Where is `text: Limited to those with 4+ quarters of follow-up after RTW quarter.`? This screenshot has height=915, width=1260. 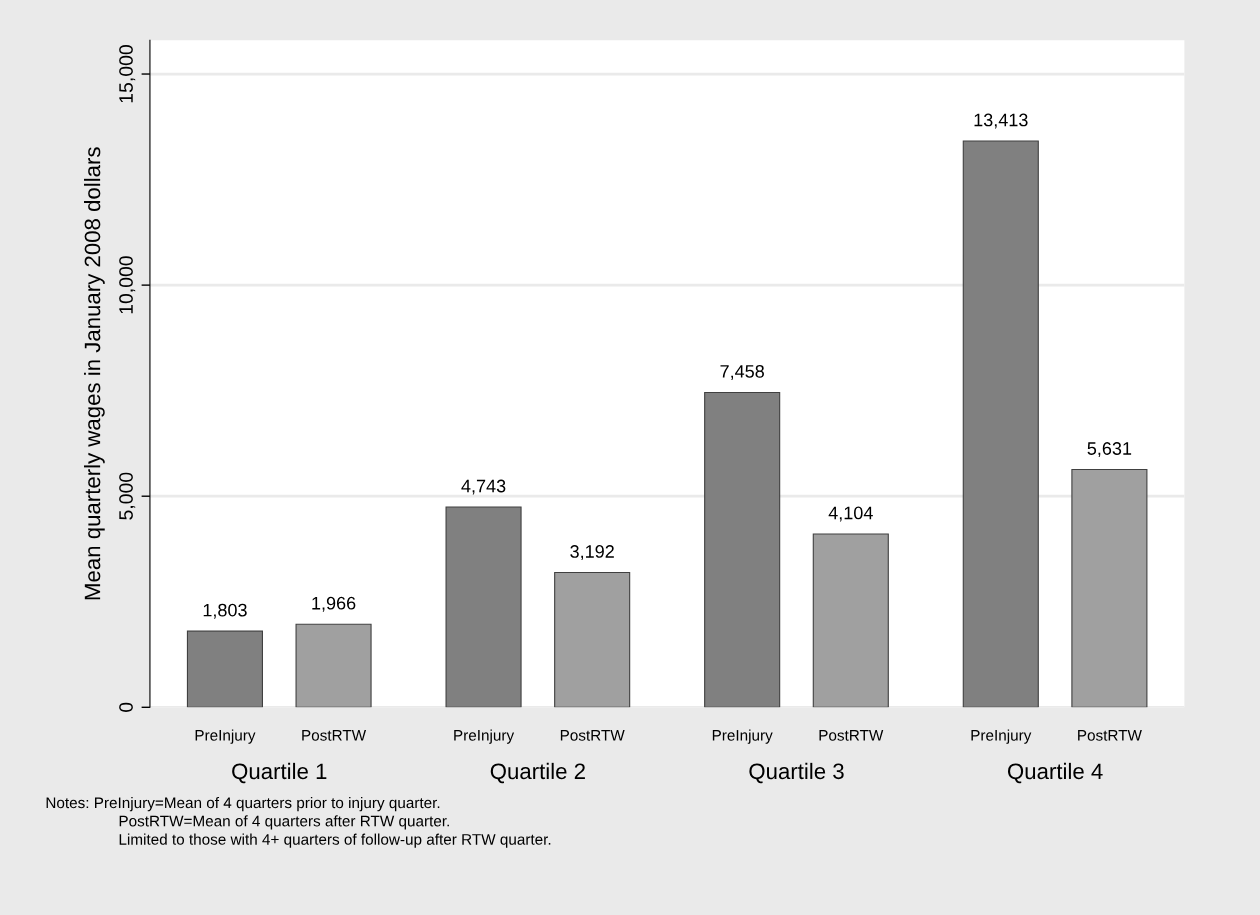
text: Limited to those with 4+ quarters of follow-up after RTW quarter. is located at coordinates (335, 840).